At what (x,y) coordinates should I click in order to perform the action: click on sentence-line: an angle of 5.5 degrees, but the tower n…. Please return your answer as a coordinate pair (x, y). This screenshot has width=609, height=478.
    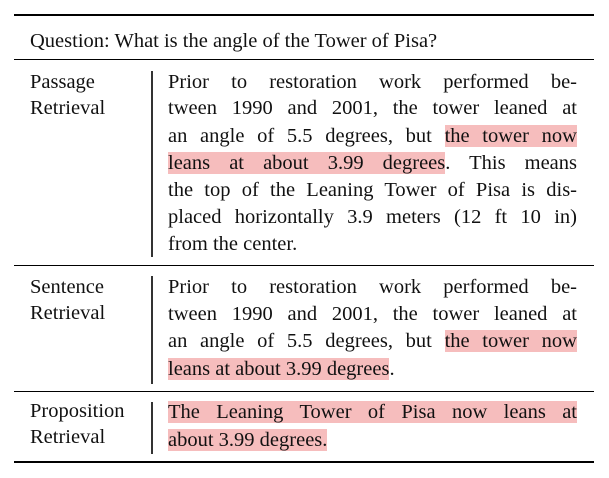
    Looking at the image, I should click on (372, 341).